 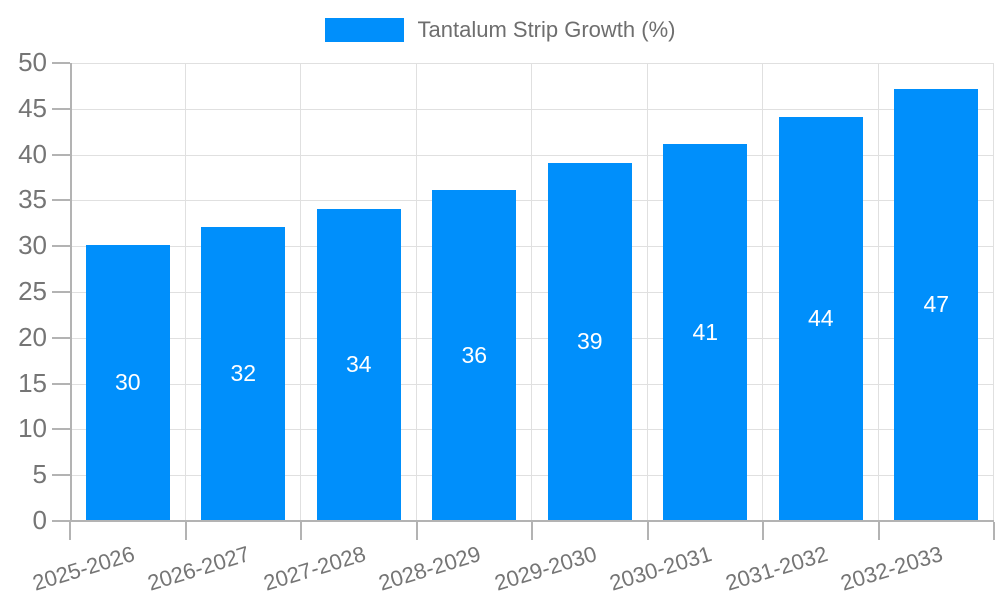 I want to click on bar: 32, so click(x=243, y=373).